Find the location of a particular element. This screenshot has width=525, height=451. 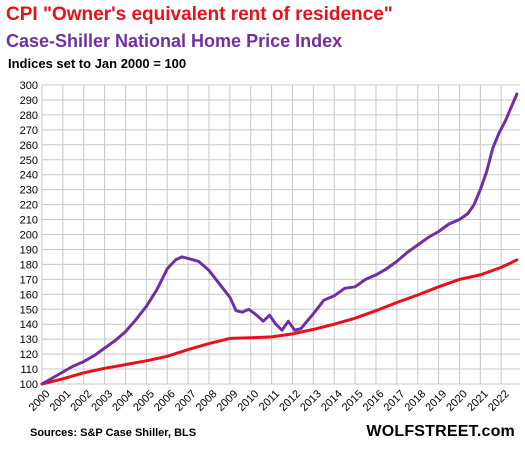

x-tick-label: 2022 is located at coordinates (499, 401).